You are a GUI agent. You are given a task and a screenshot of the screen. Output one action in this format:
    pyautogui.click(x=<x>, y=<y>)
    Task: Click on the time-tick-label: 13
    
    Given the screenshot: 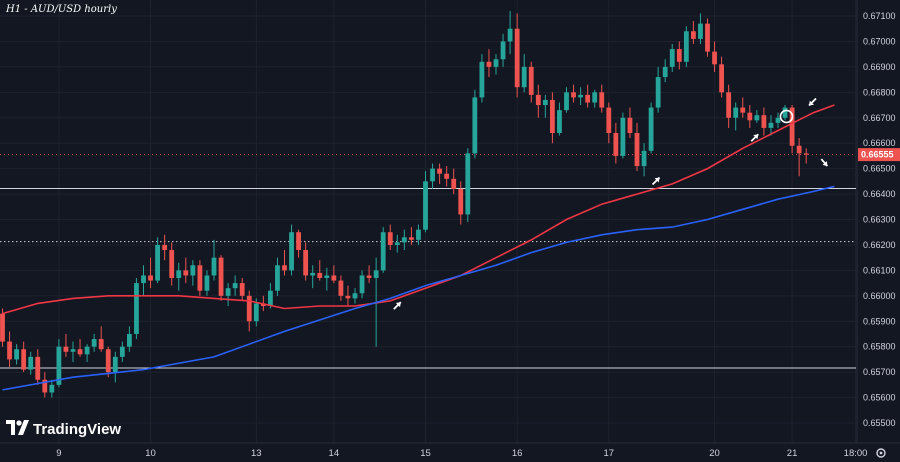 What is the action you would take?
    pyautogui.click(x=256, y=453)
    